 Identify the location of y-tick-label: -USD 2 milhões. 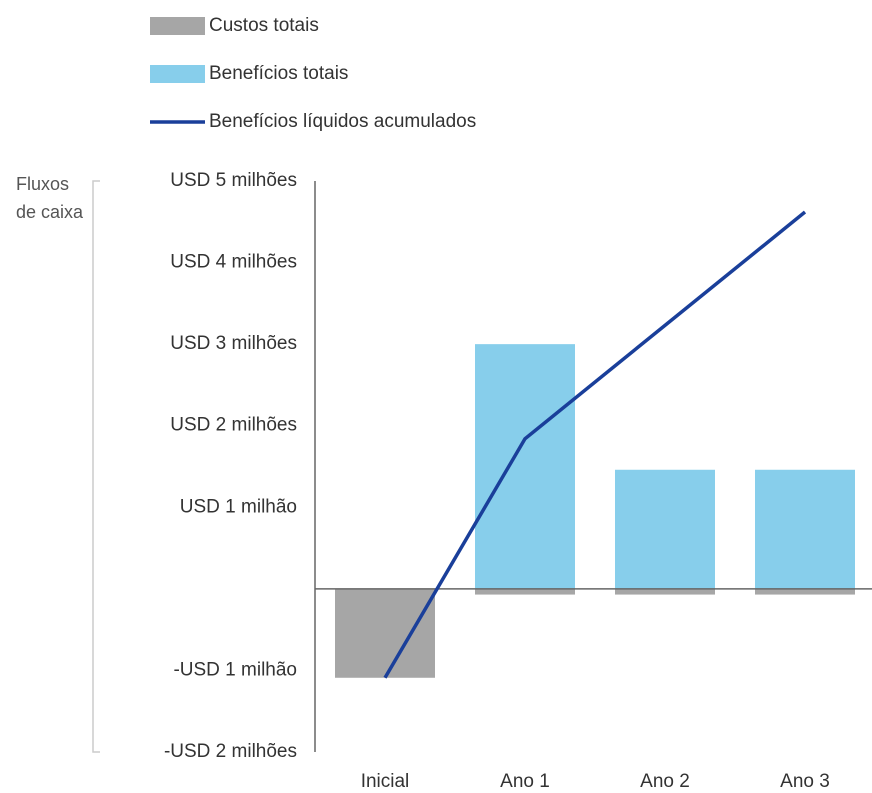
(230, 751).